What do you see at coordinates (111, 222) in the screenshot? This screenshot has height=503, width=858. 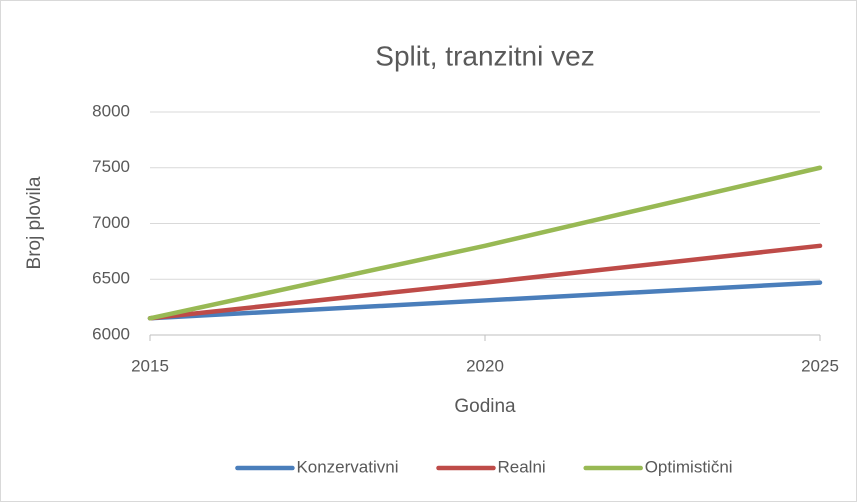 I see `y-tick-label: 7000` at bounding box center [111, 222].